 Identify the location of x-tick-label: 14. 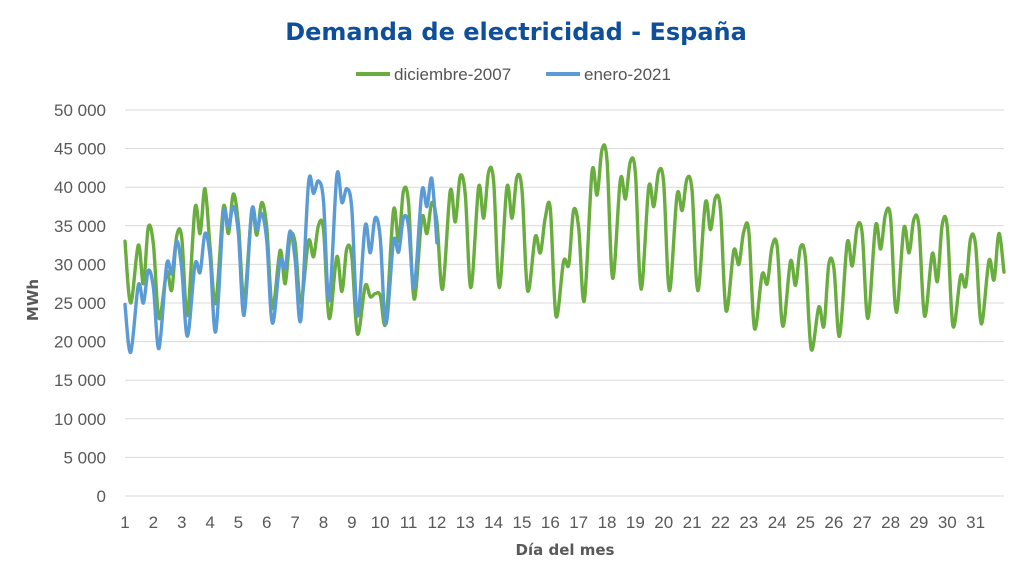
(493, 522).